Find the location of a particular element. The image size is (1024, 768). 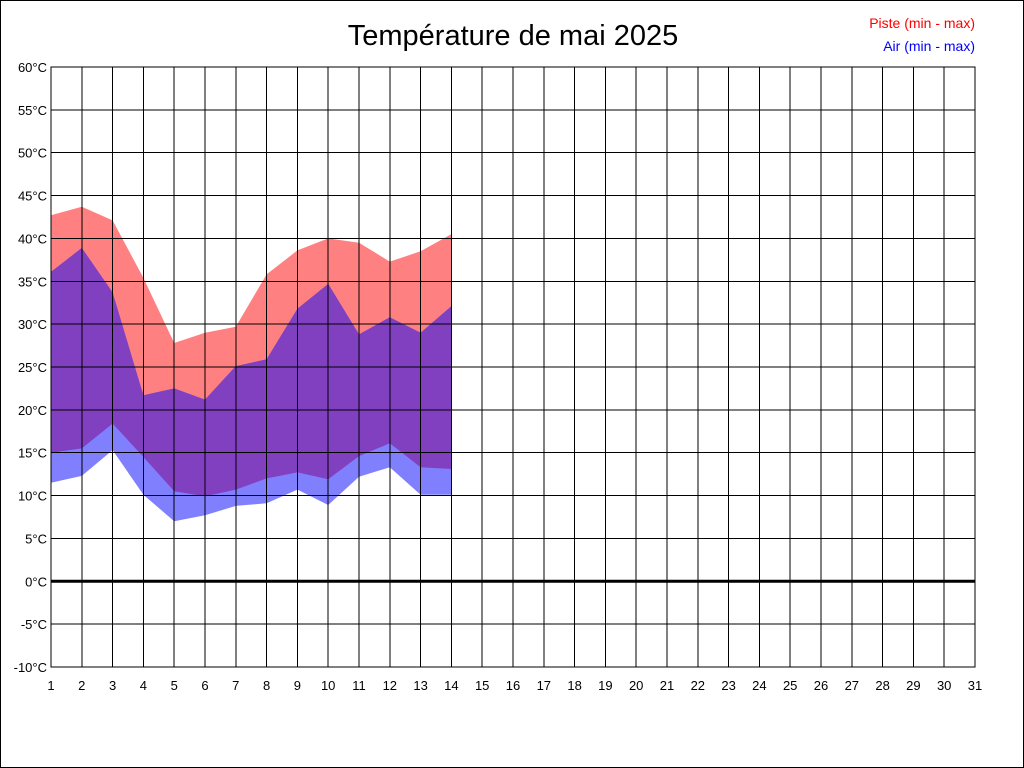

x-tick-label: 21 is located at coordinates (667, 685).